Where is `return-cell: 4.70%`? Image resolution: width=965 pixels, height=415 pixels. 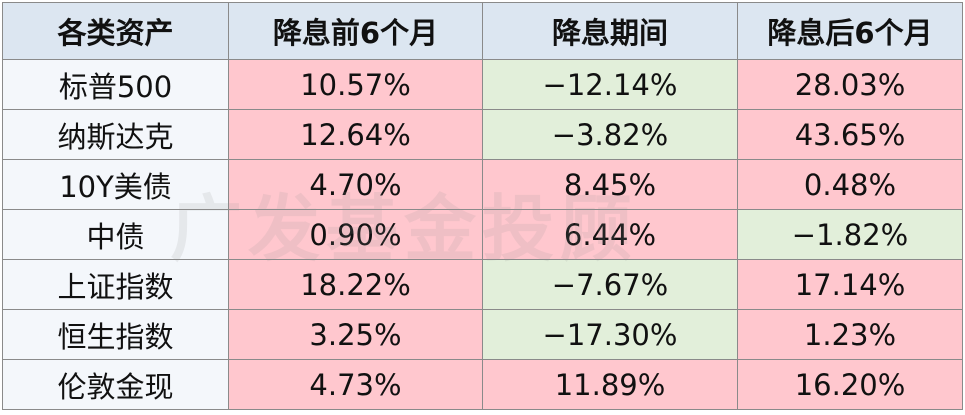
return-cell: 4.70% is located at coordinates (355, 184).